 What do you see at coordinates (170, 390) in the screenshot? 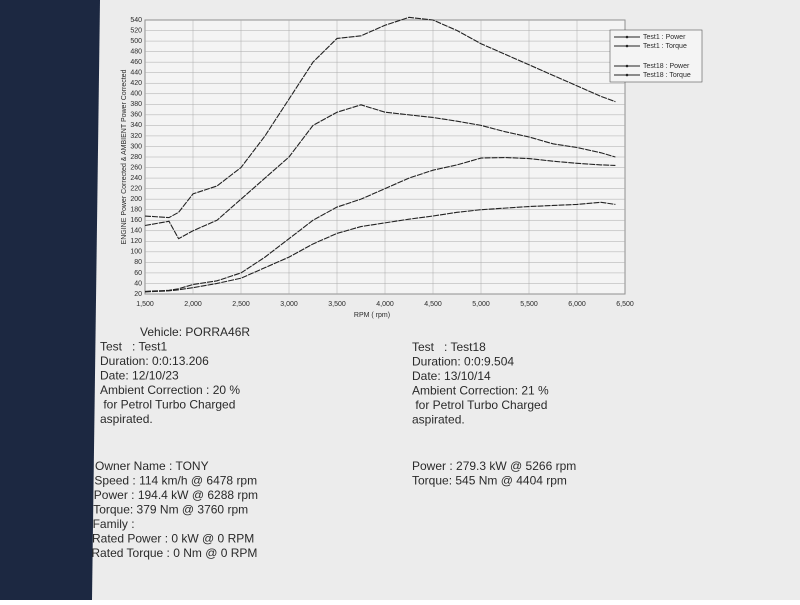
I see `report-line: Ambient Correction : 20 %` at bounding box center [170, 390].